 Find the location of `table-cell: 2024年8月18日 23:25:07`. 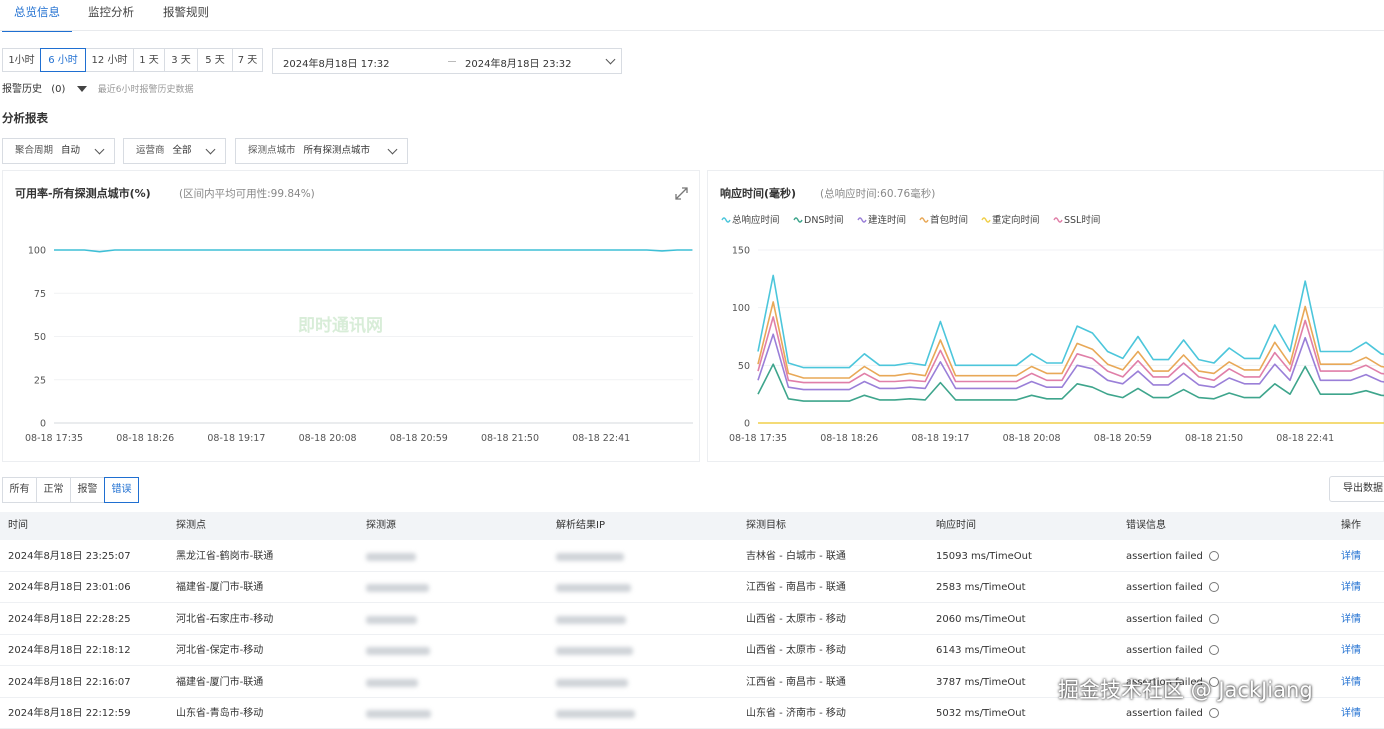

table-cell: 2024年8月18日 23:25:07 is located at coordinates (69, 556).